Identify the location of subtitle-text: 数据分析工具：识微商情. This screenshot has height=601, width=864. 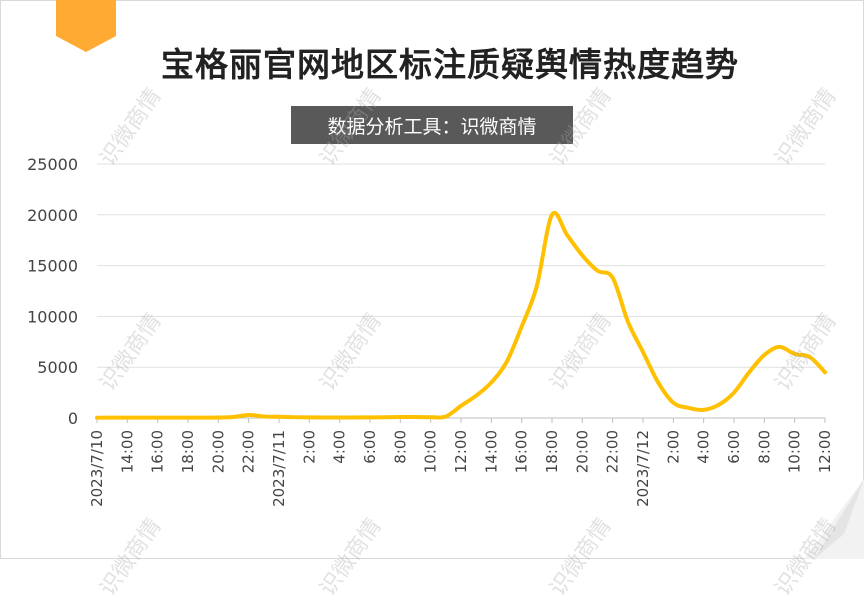
(432, 126).